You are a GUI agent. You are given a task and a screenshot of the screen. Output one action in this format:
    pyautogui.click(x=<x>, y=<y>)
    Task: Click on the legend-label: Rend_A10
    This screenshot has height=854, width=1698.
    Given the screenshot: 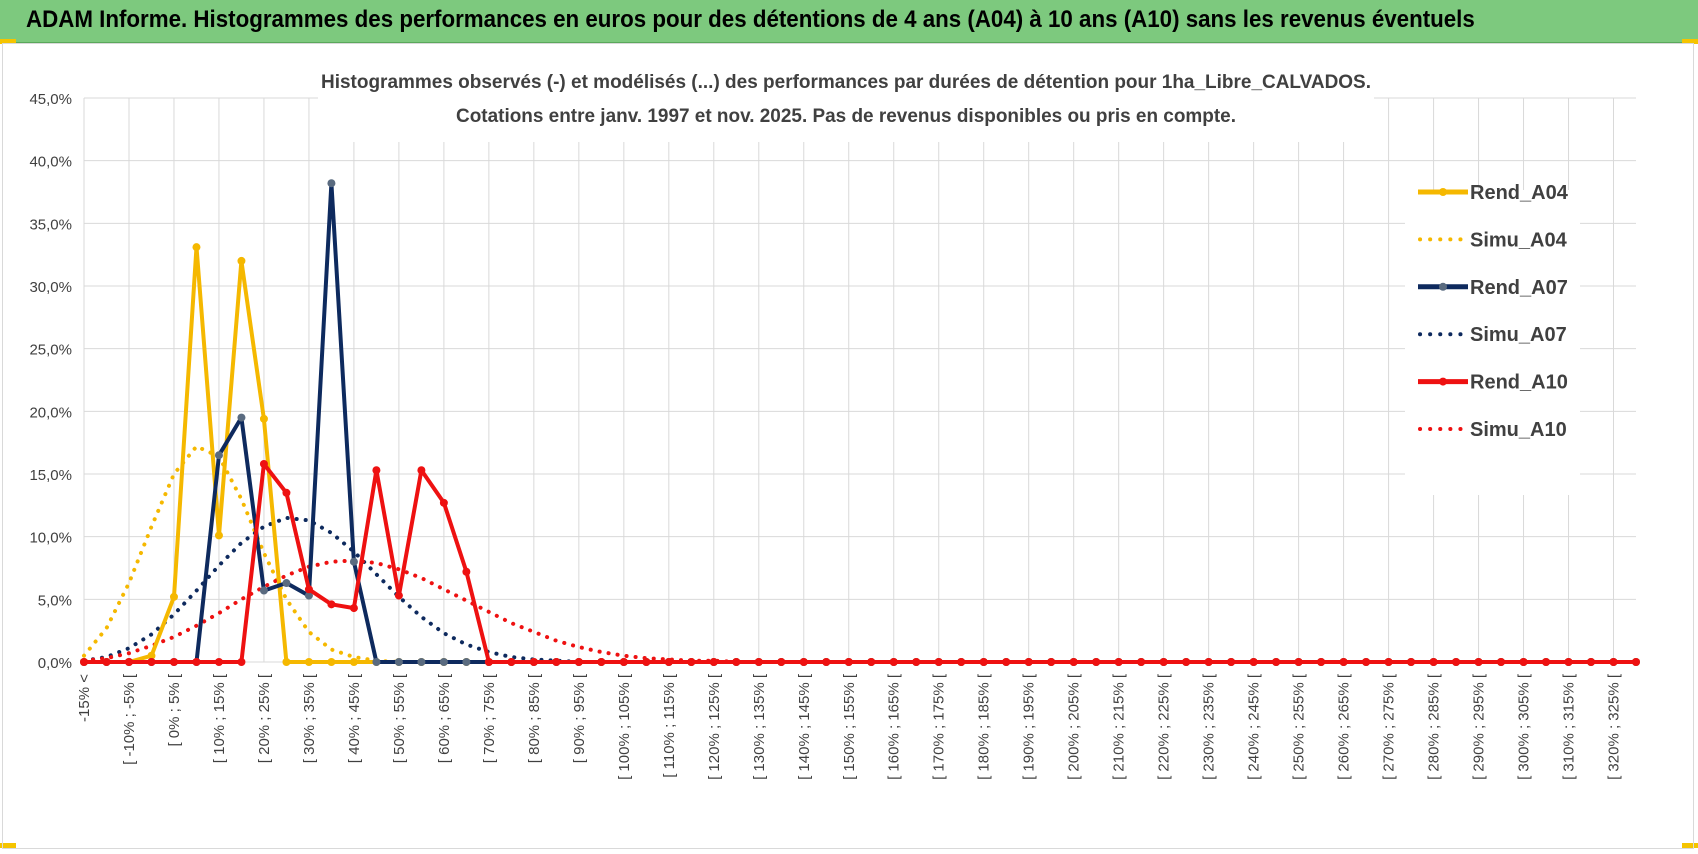 What is the action you would take?
    pyautogui.click(x=1519, y=383)
    